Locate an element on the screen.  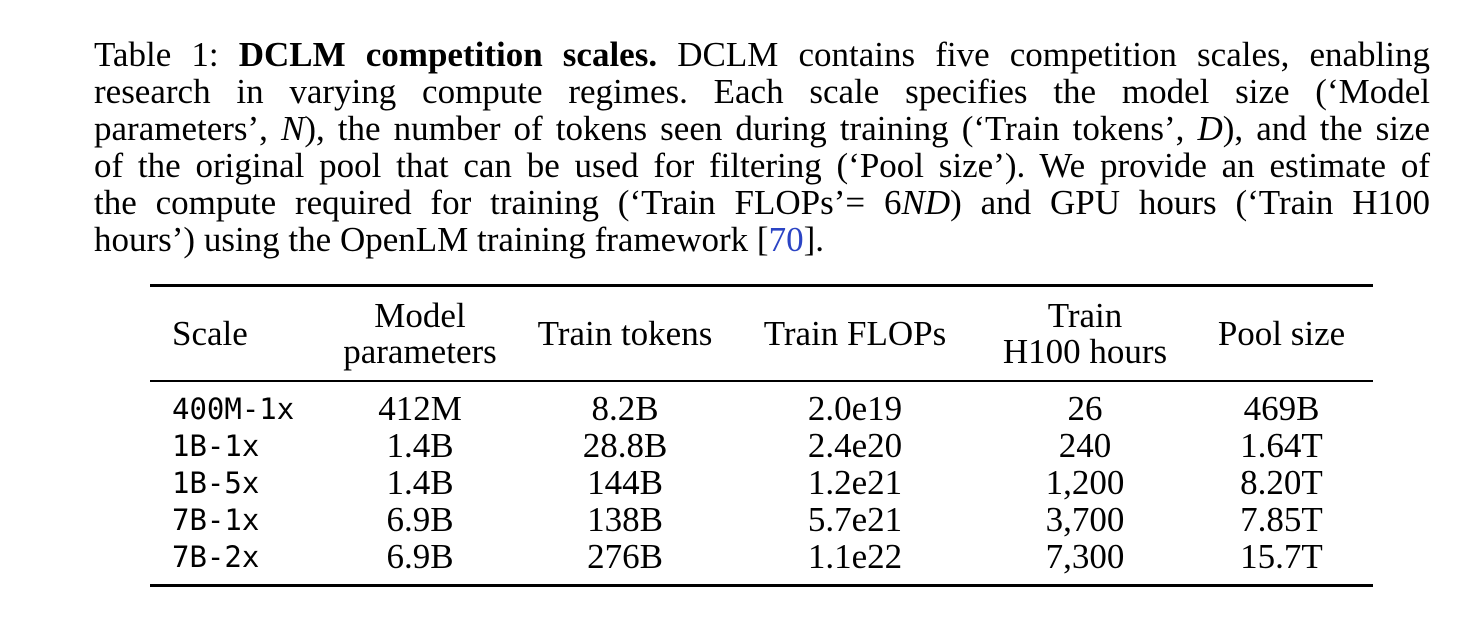
table-cell: 3,700 is located at coordinates (1085, 519).